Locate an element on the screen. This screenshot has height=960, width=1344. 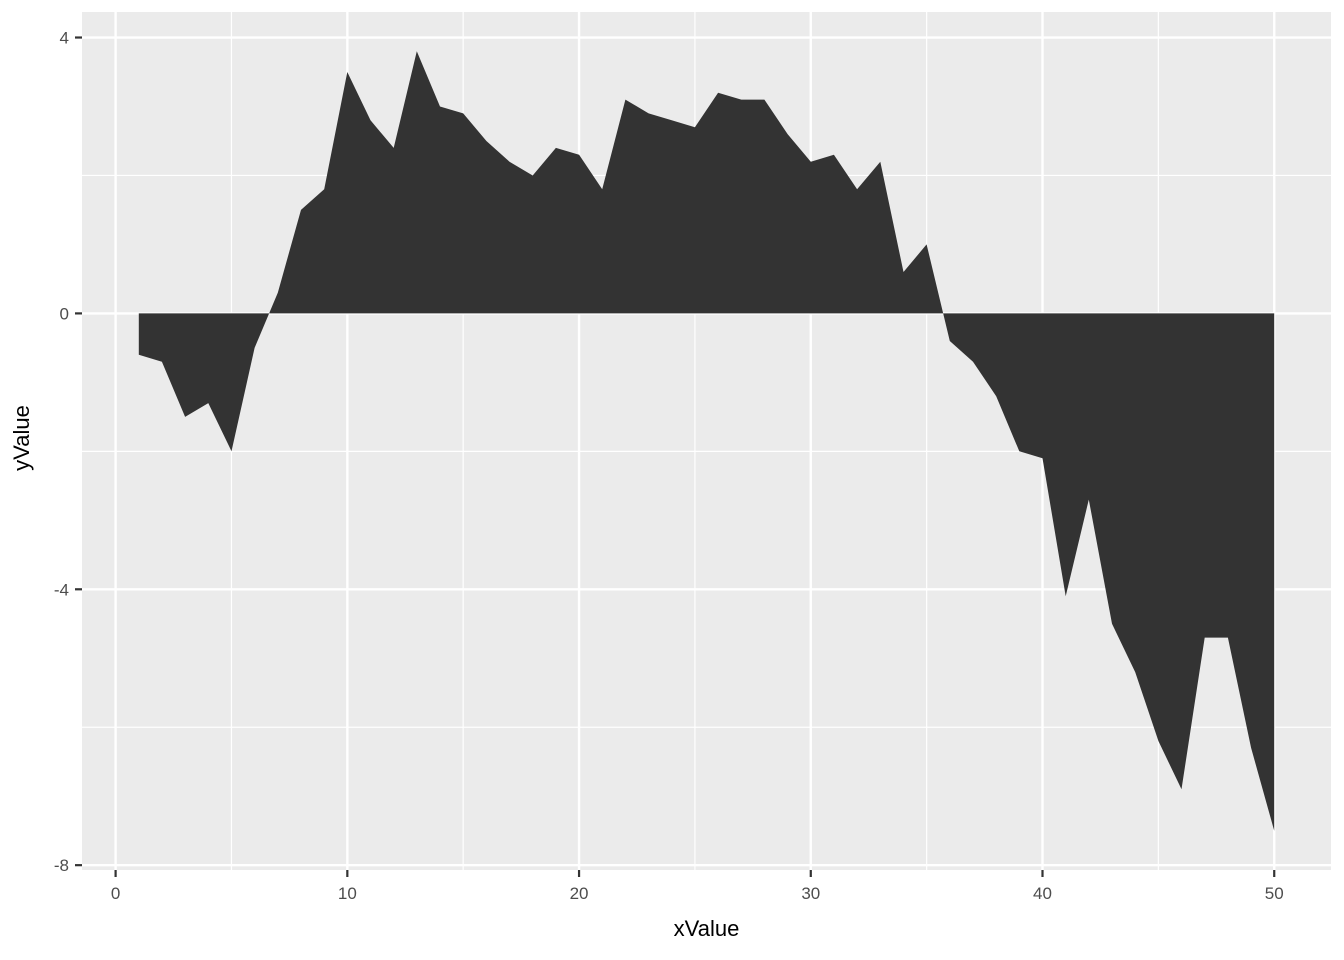
y-tick-label: 0 is located at coordinates (64, 313).